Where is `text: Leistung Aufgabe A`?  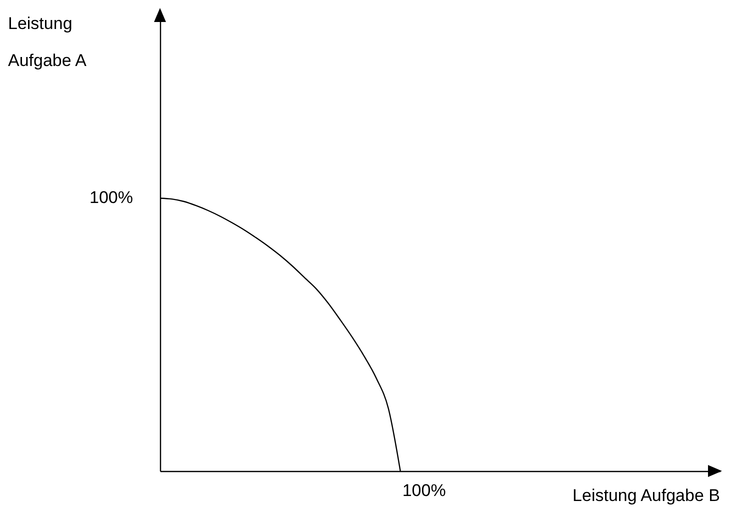
text: Leistung Aufgabe A is located at coordinates (48, 42).